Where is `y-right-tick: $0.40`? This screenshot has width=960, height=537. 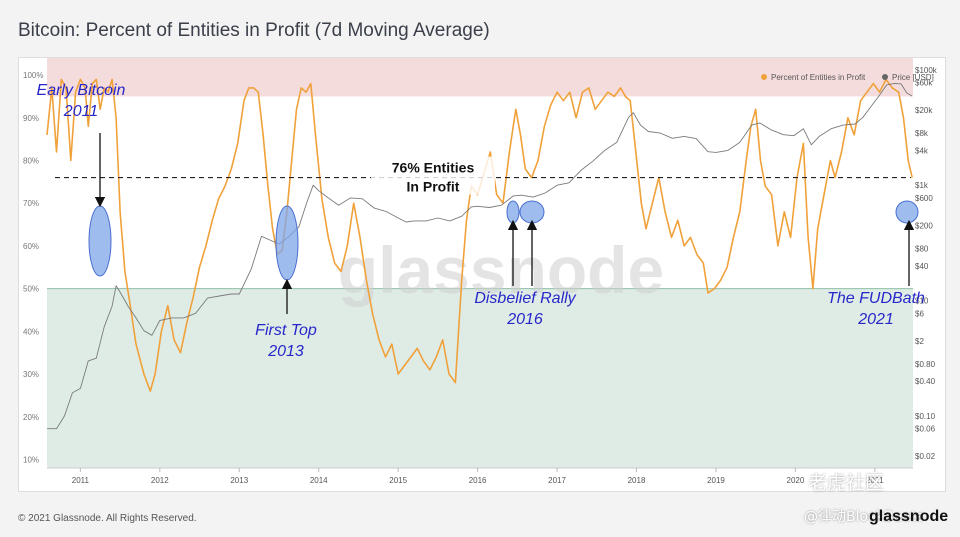
y-right-tick: $0.40 is located at coordinates (925, 381).